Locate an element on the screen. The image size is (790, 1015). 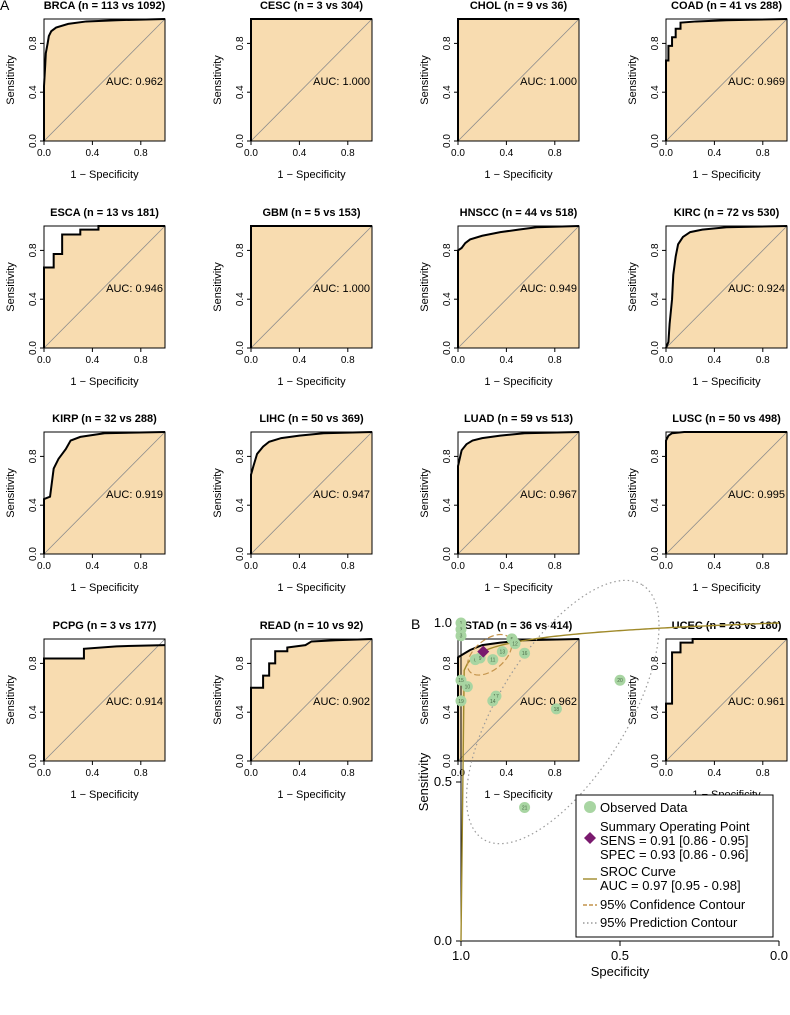
auc-label: AUC: 0.946 is located at coordinates (134, 289).